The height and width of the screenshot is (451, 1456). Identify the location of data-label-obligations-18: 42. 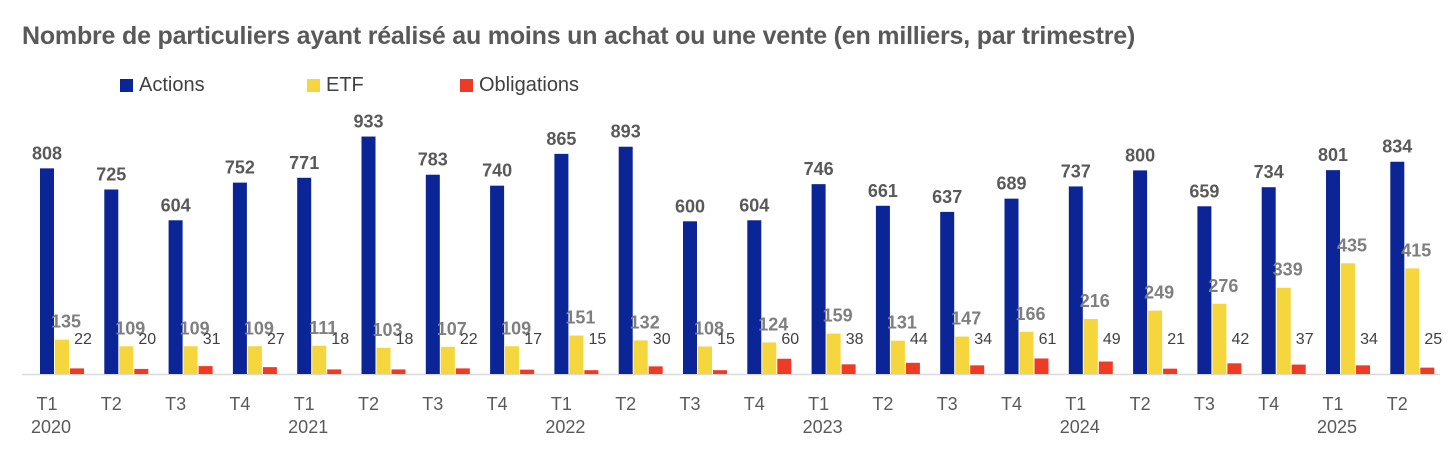
(1241, 339).